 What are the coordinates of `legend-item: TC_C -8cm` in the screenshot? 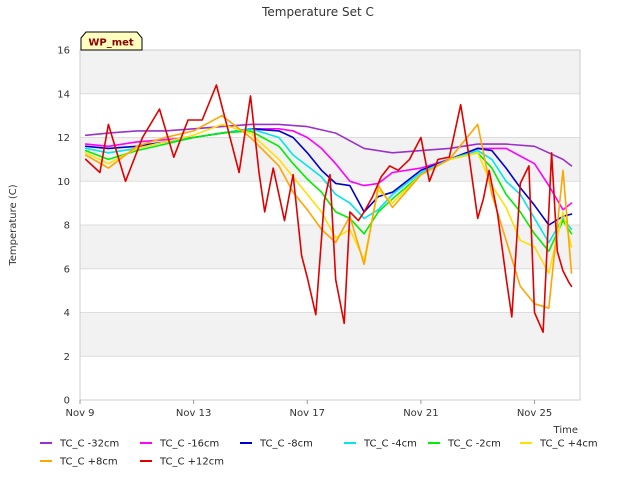 It's located at (276, 444).